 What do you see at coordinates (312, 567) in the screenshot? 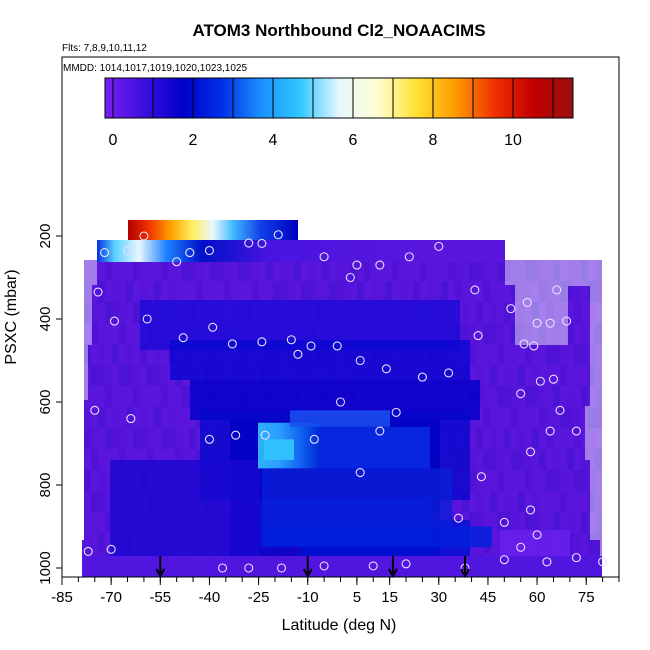
I see `latitude-markers` at bounding box center [312, 567].